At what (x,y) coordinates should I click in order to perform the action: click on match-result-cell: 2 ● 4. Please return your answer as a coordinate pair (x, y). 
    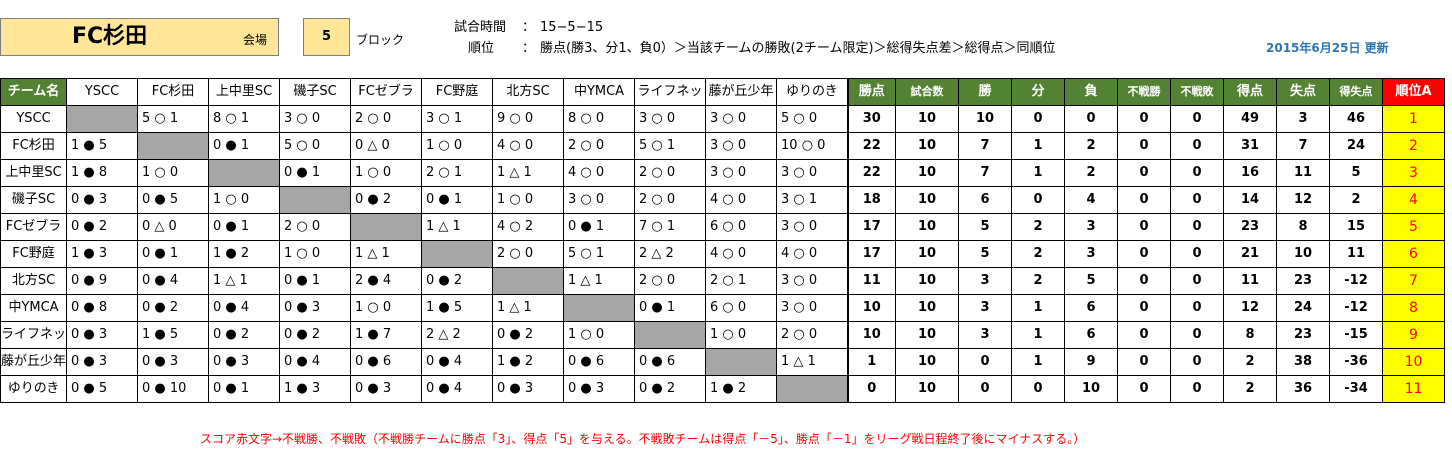
    Looking at the image, I should click on (386, 281).